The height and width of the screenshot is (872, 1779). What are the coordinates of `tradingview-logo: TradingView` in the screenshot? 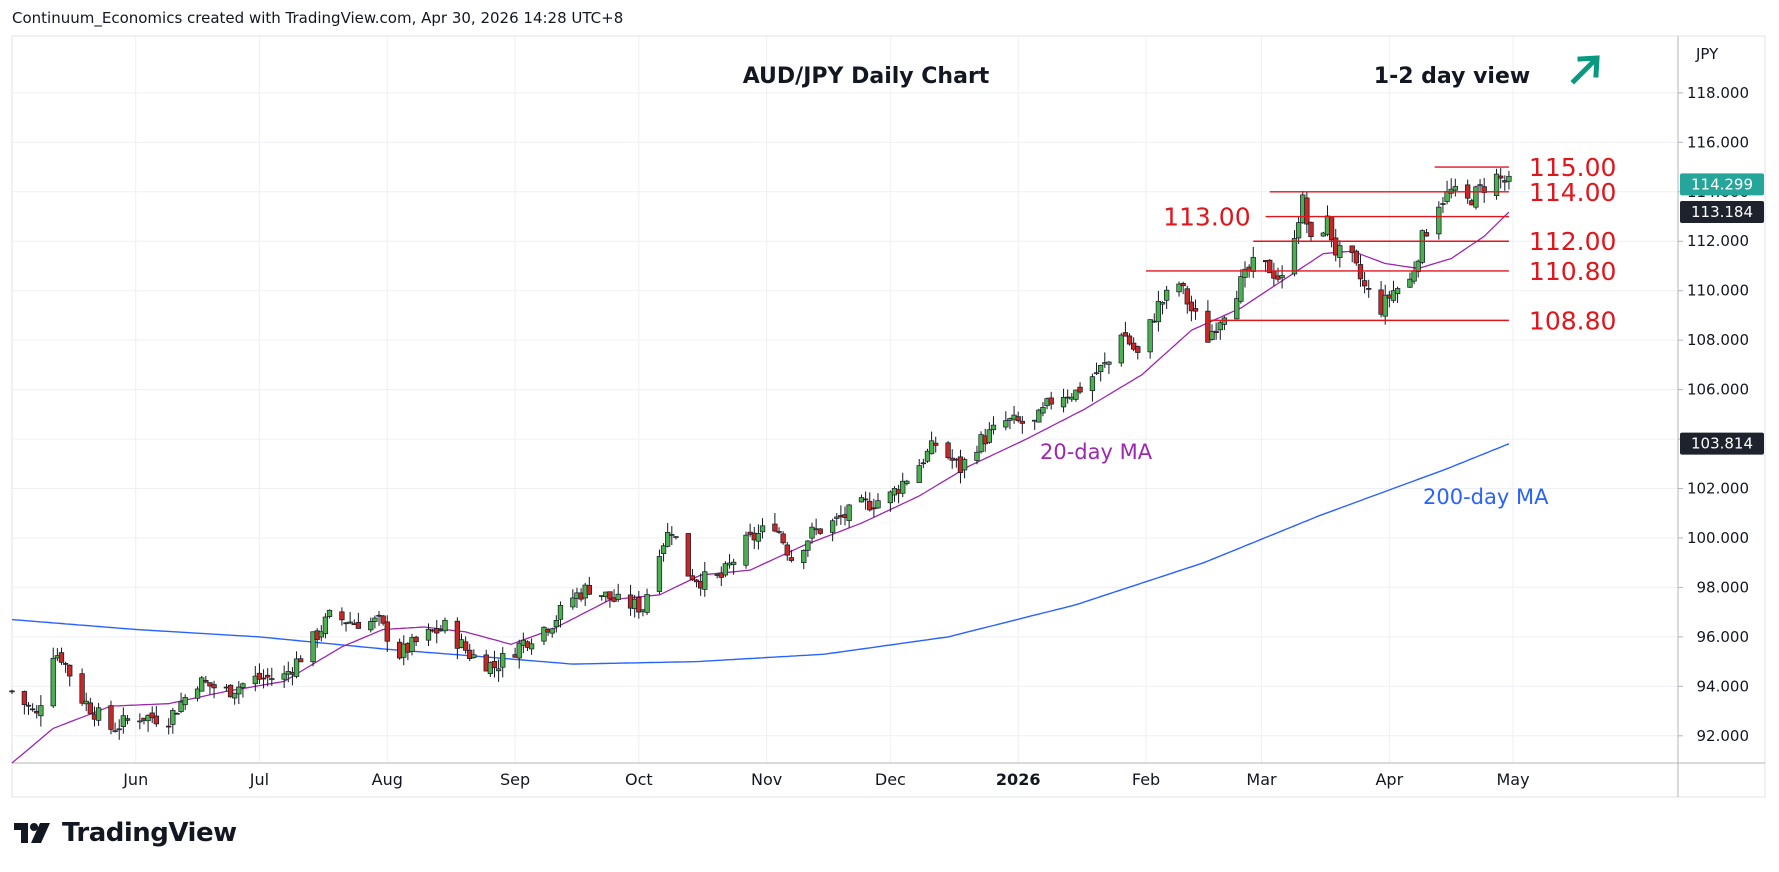 It's located at (125, 833).